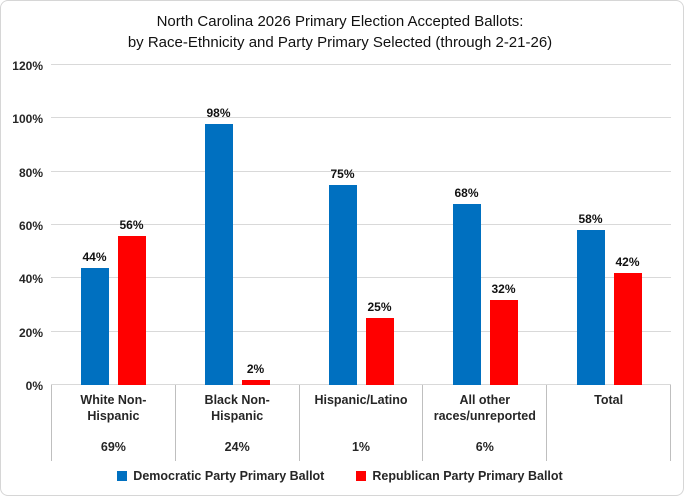  What do you see at coordinates (113, 408) in the screenshot?
I see `category-label: White Non-Hispanic` at bounding box center [113, 408].